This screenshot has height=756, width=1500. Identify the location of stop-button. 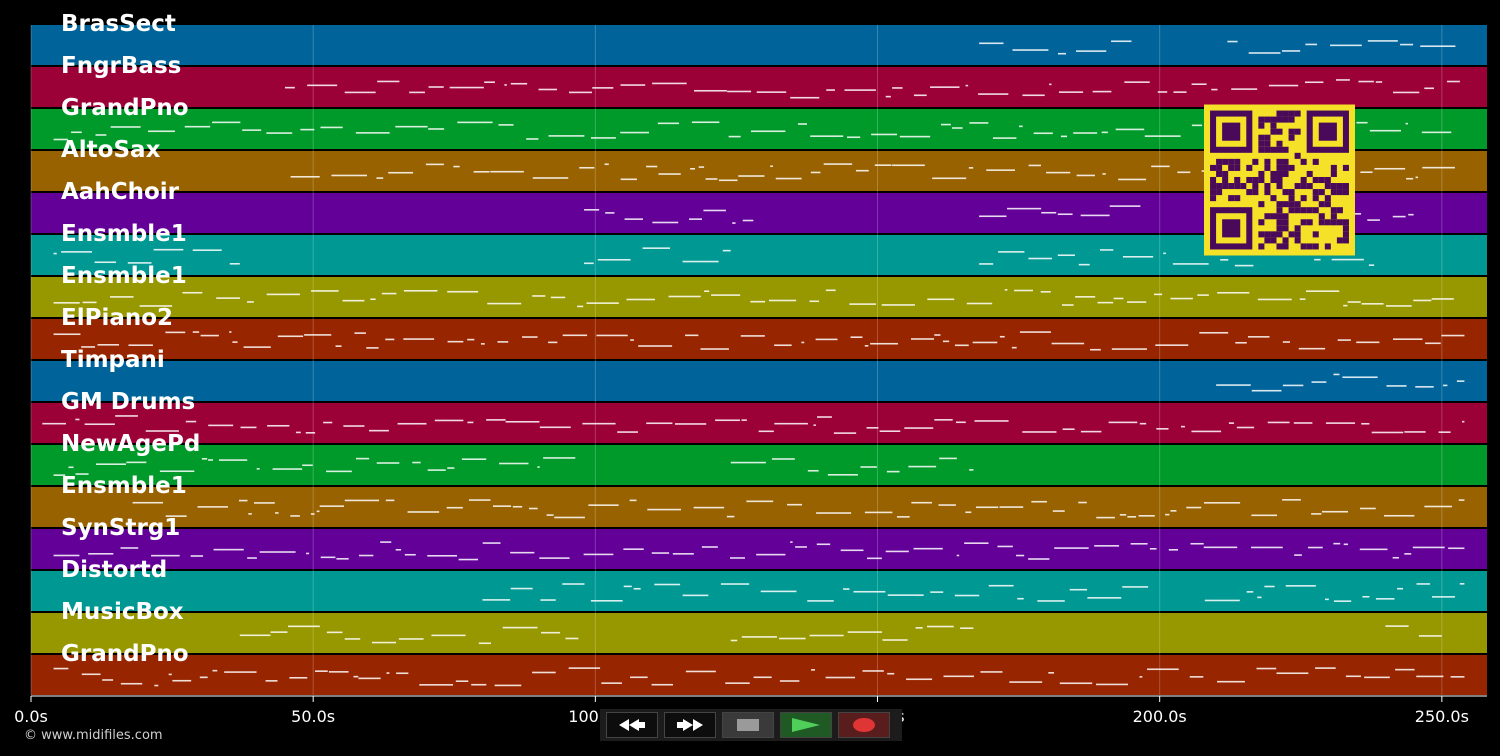
(748, 725).